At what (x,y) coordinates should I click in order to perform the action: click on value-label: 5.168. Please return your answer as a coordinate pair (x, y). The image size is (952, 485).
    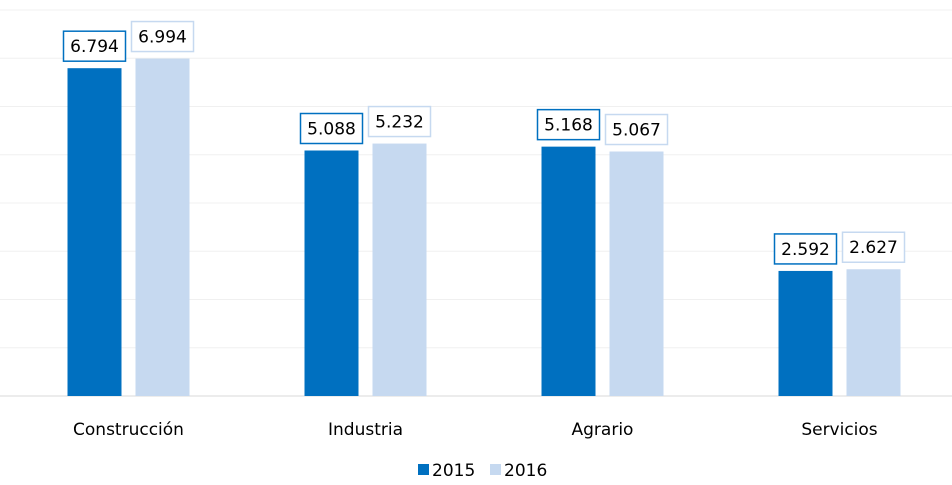
    Looking at the image, I should click on (568, 126).